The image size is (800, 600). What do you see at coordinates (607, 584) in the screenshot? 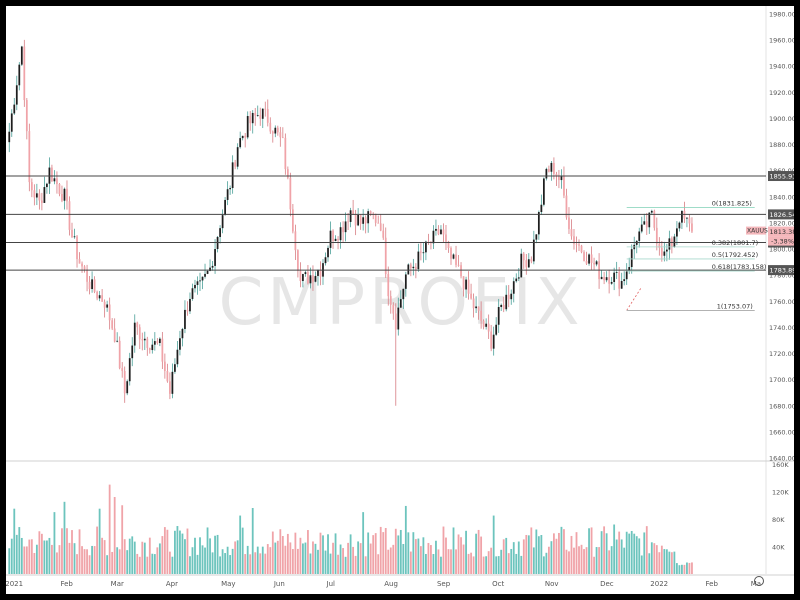
I see `time-tick-label: Dec` at bounding box center [607, 584].